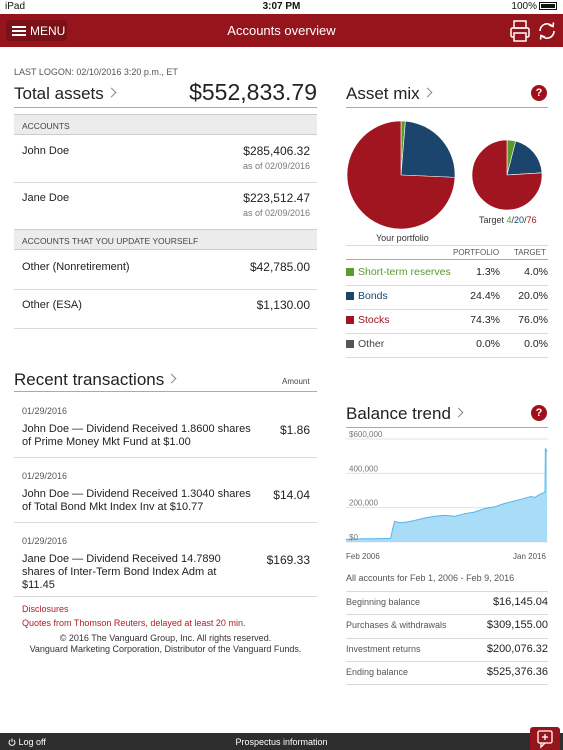  What do you see at coordinates (283, 305) in the screenshot?
I see `account-value: $1,130.00` at bounding box center [283, 305].